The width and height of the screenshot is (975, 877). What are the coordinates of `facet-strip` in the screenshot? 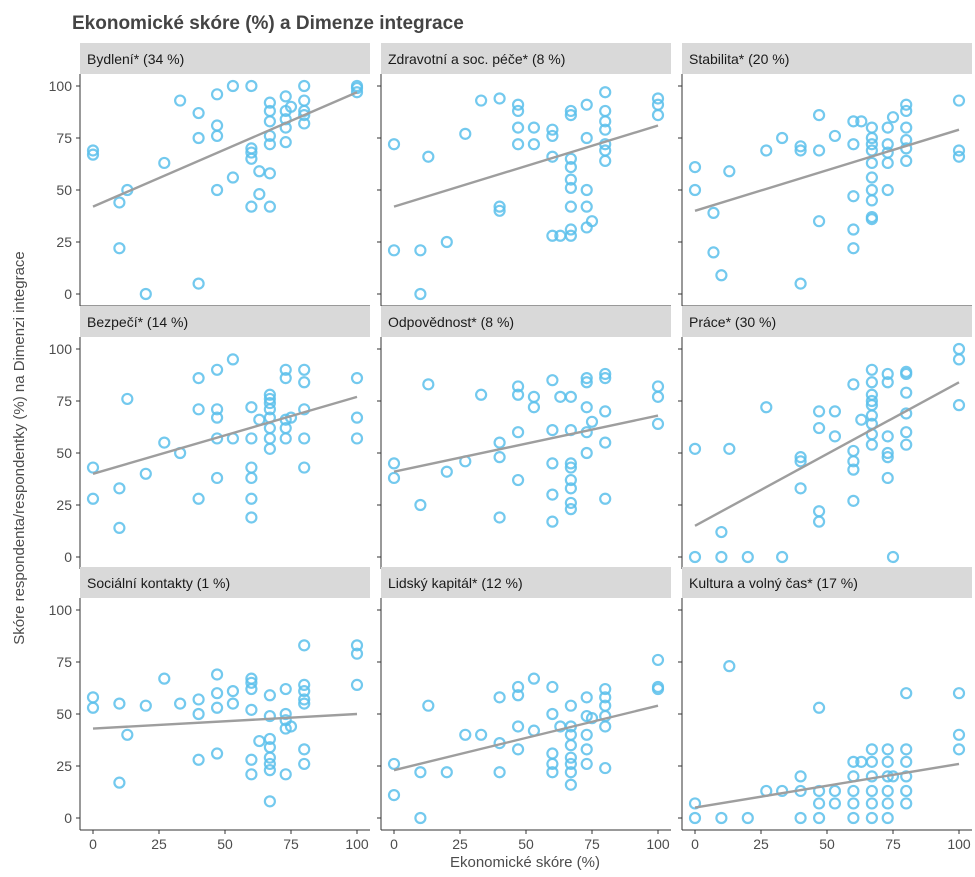 It's located at (225, 321).